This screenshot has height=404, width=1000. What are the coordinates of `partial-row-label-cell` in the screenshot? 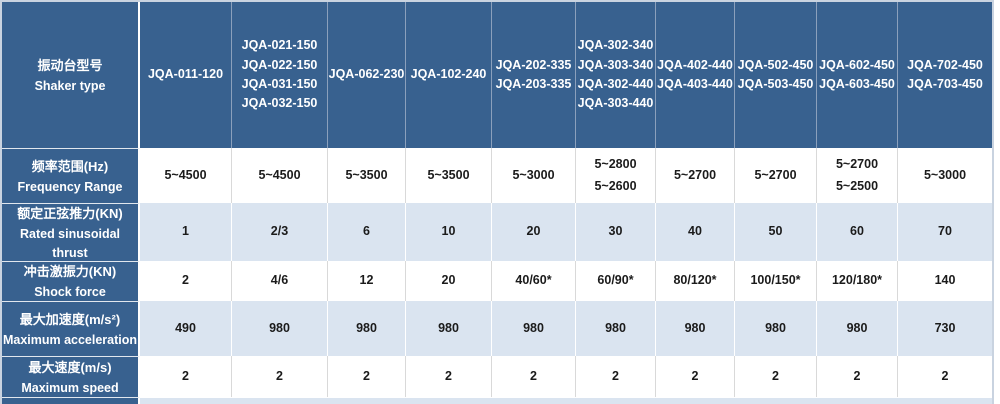 It's located at (71, 400).